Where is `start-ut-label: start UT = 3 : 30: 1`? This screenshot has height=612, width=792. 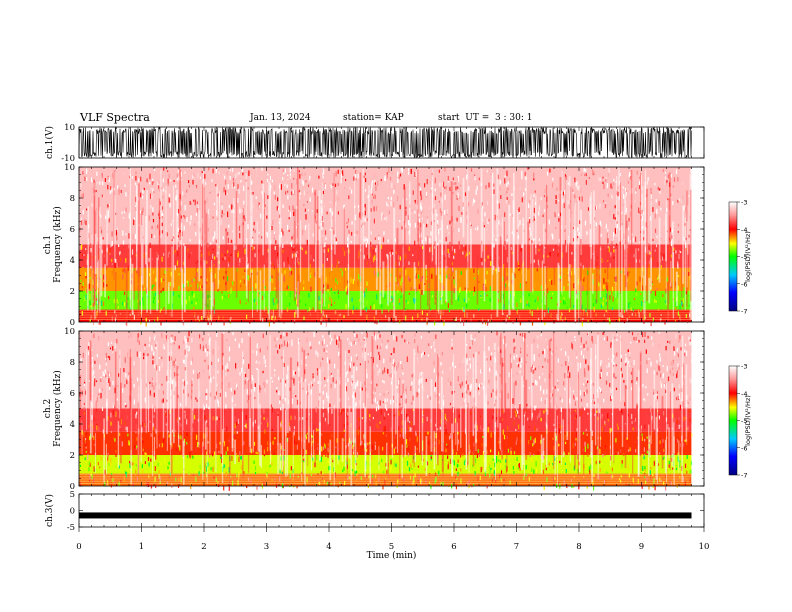
start-ut-label: start UT = 3 : 30: 1 is located at coordinates (485, 118).